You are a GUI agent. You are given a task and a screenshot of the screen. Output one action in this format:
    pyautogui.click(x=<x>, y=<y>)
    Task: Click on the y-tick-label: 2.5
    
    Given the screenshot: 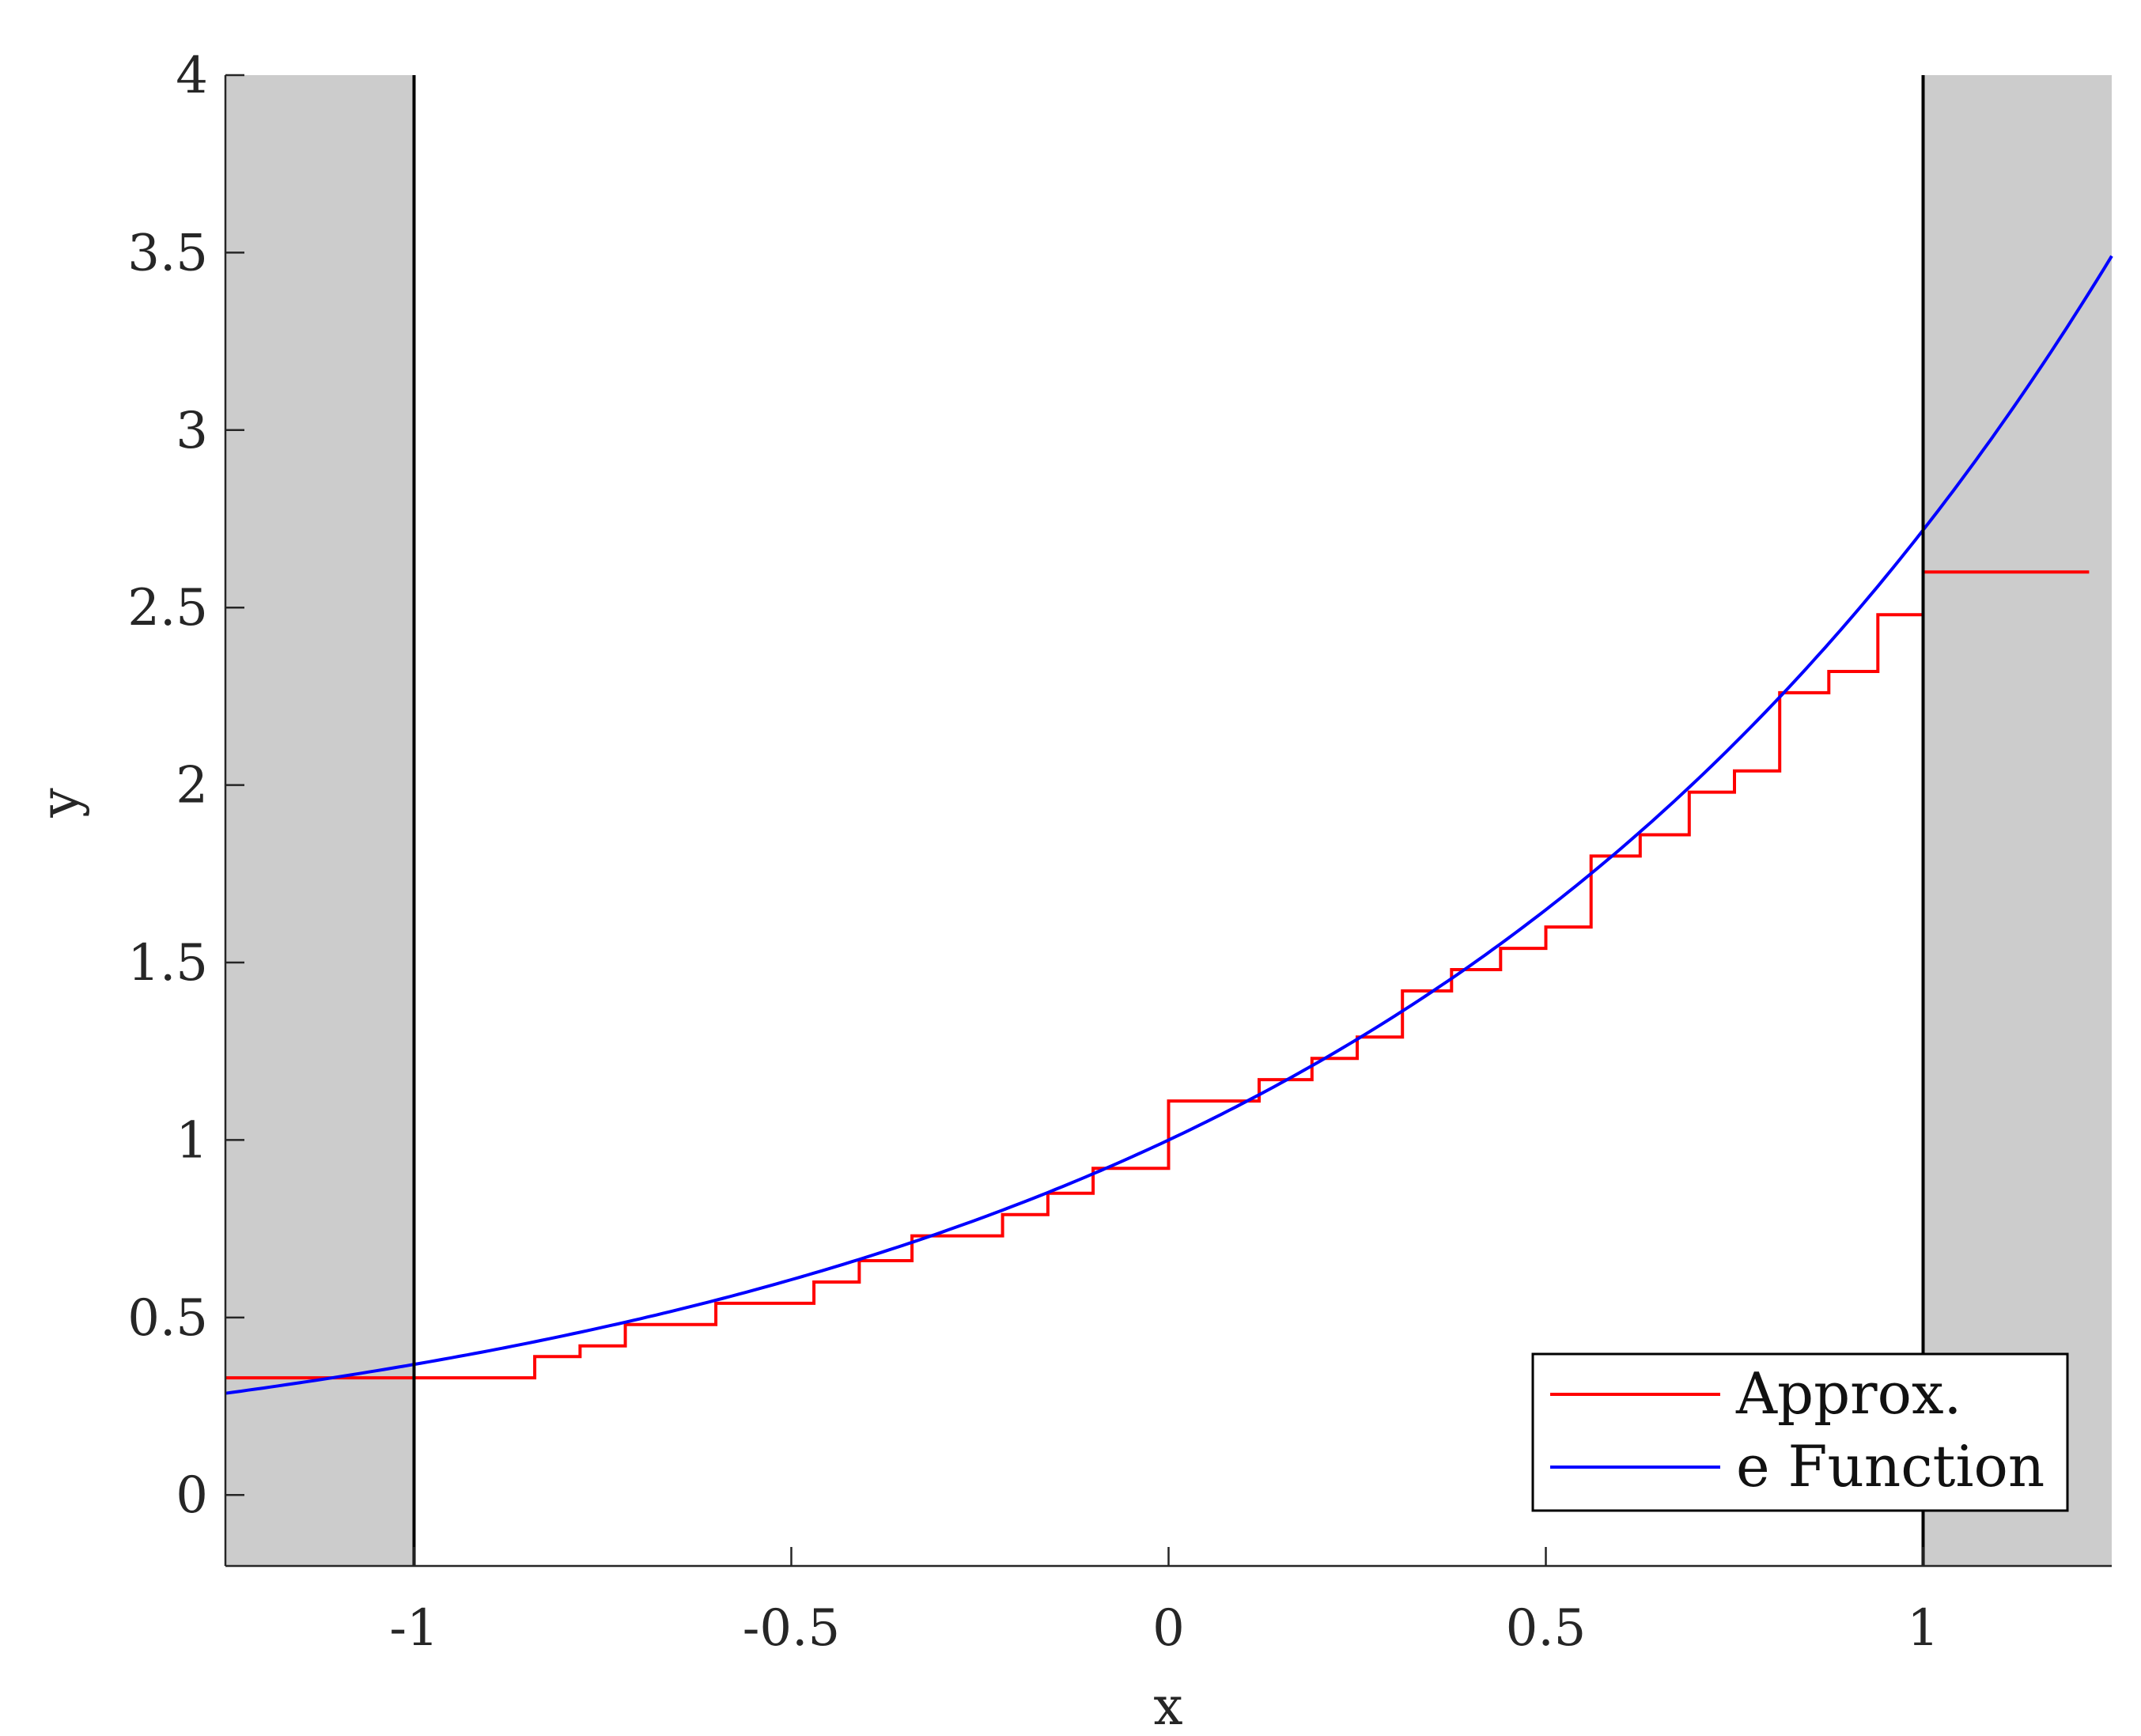 What is the action you would take?
    pyautogui.click(x=168, y=608)
    